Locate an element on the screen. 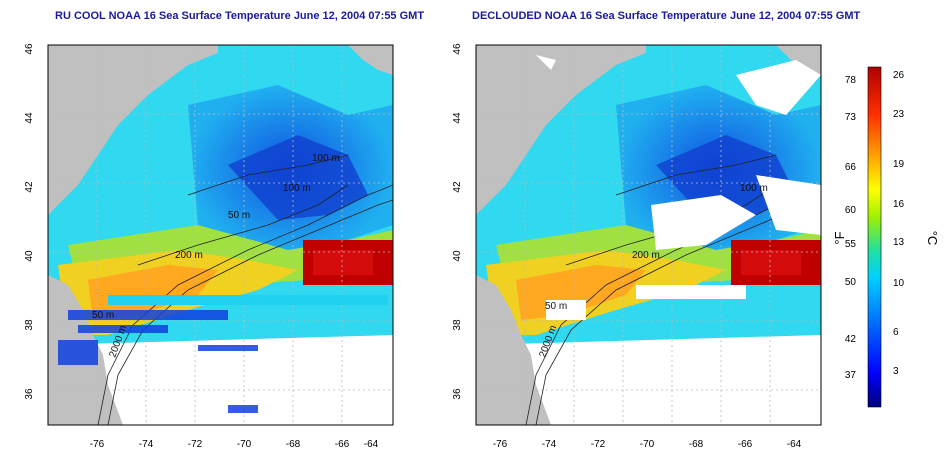  fahrenheit-label: °F is located at coordinates (839, 237).